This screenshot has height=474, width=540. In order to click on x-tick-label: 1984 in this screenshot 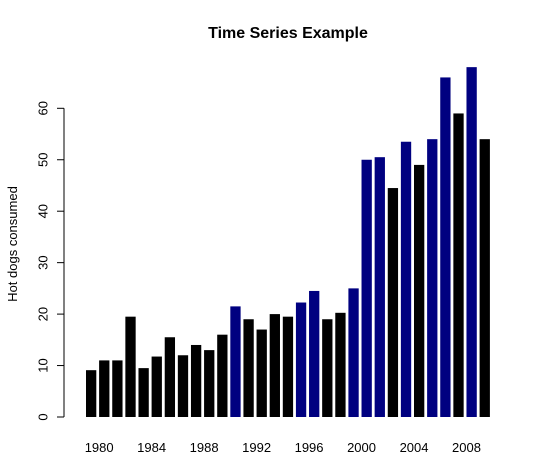, I will do `click(151, 447)`.